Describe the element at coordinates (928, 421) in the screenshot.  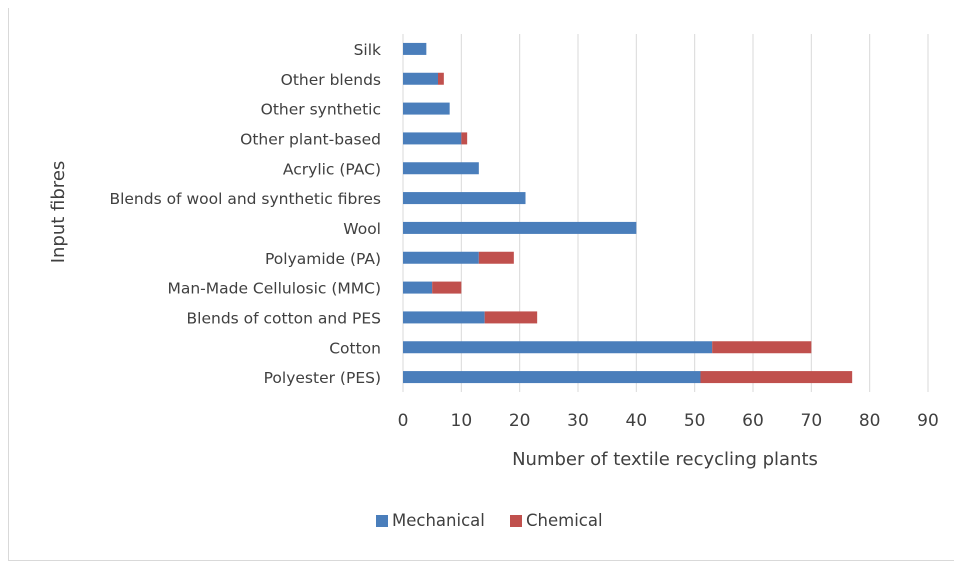
I see `x-tick-label: 90` at that location.